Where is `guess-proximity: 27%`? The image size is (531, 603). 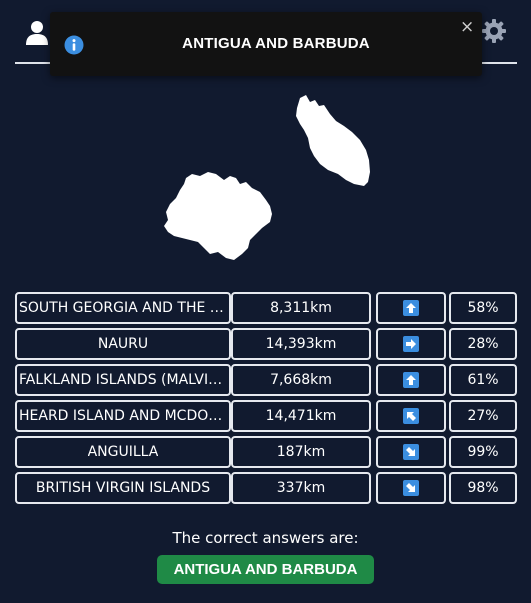 guess-proximity: 27% is located at coordinates (483, 416).